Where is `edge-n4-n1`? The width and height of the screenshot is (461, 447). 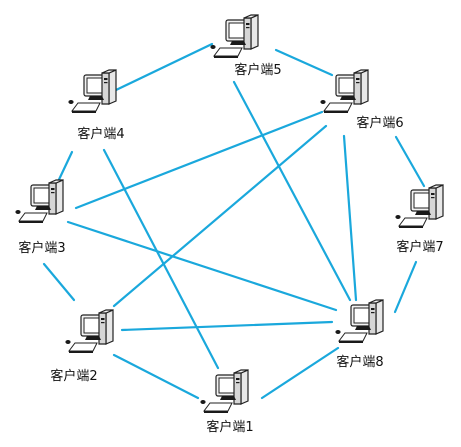
edge-n4-n1 is located at coordinates (161, 259).